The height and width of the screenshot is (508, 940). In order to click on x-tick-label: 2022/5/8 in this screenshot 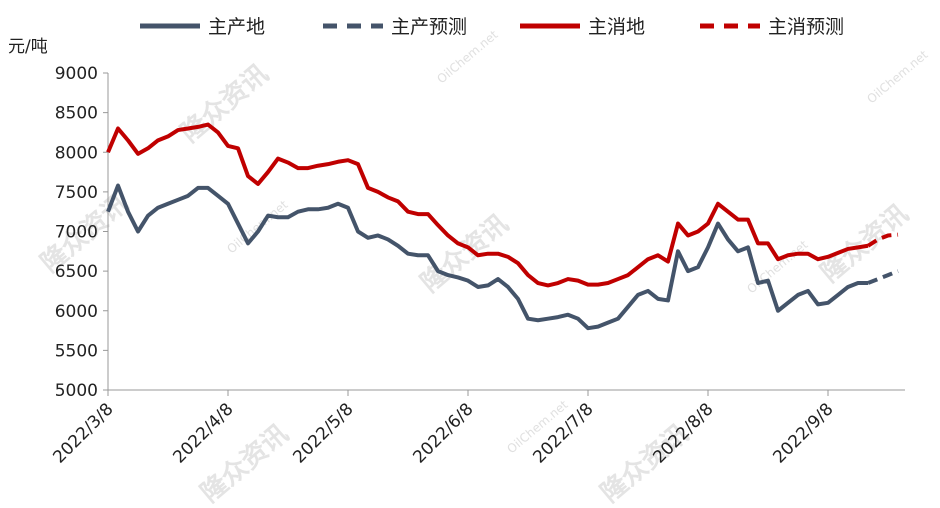, I will do `click(323, 433)`.